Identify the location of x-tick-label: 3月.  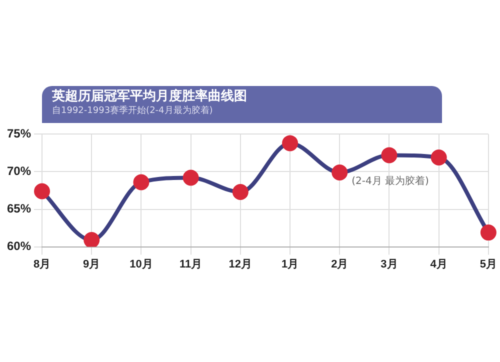
(389, 264).